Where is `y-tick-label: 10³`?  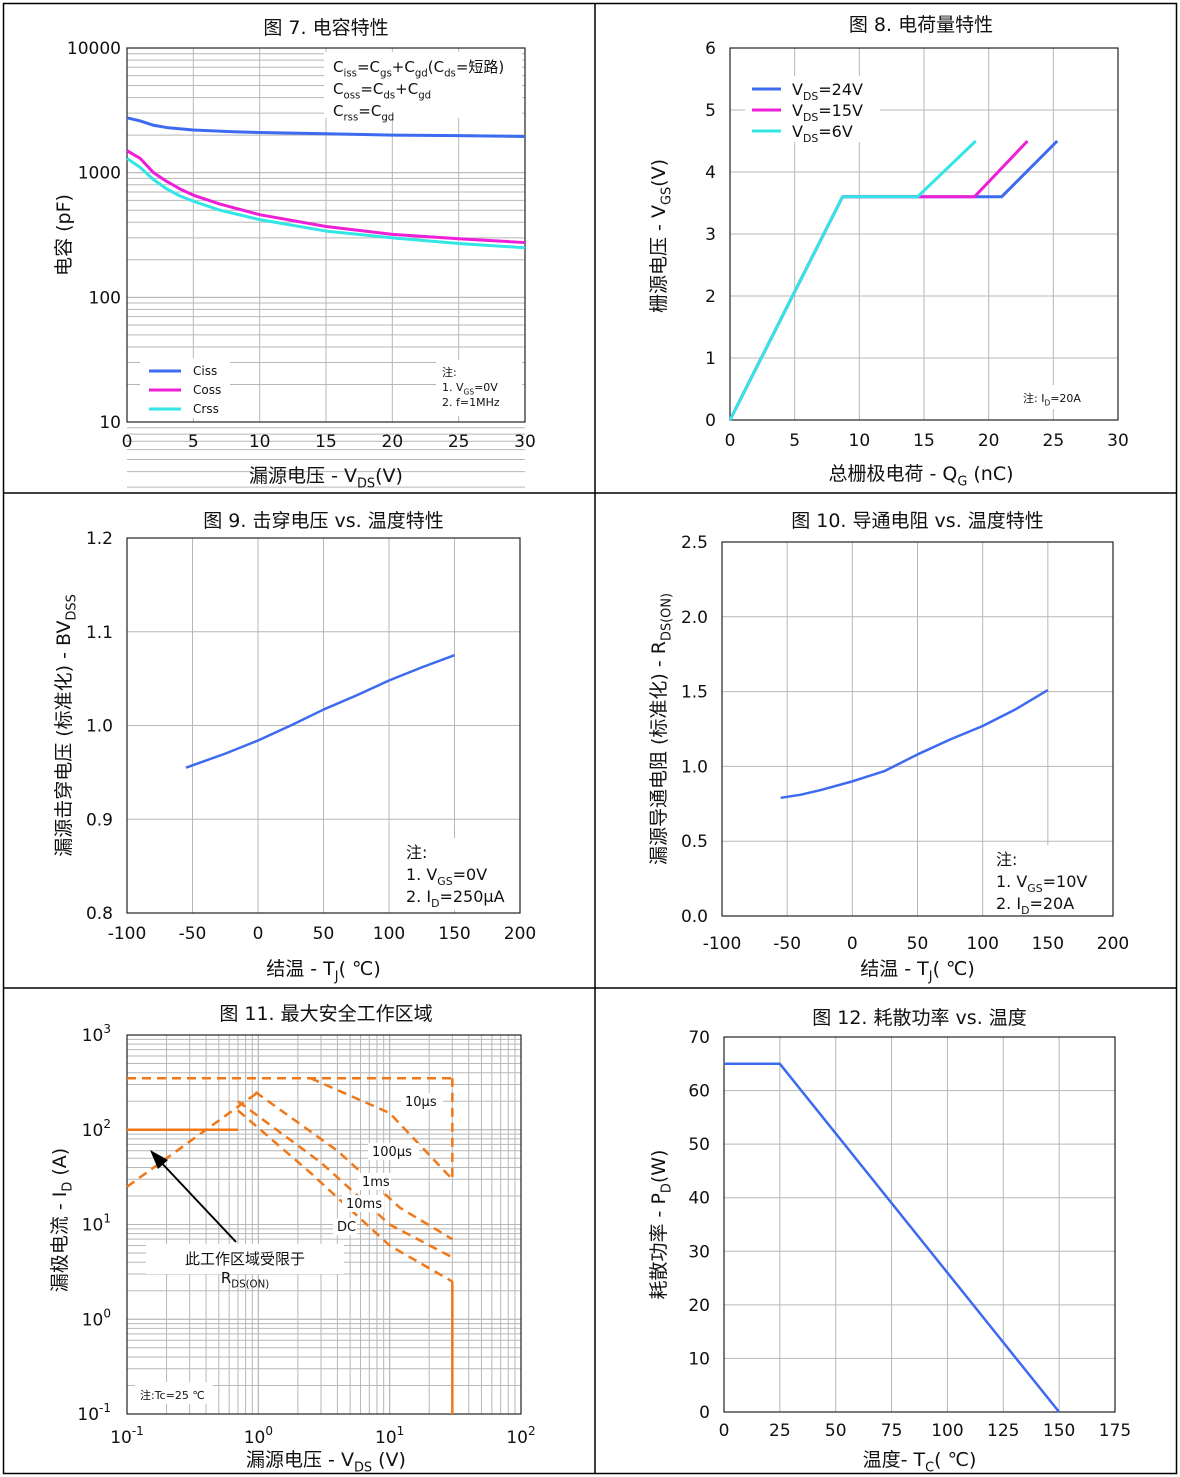 y-tick-label: 10³ is located at coordinates (96, 1034).